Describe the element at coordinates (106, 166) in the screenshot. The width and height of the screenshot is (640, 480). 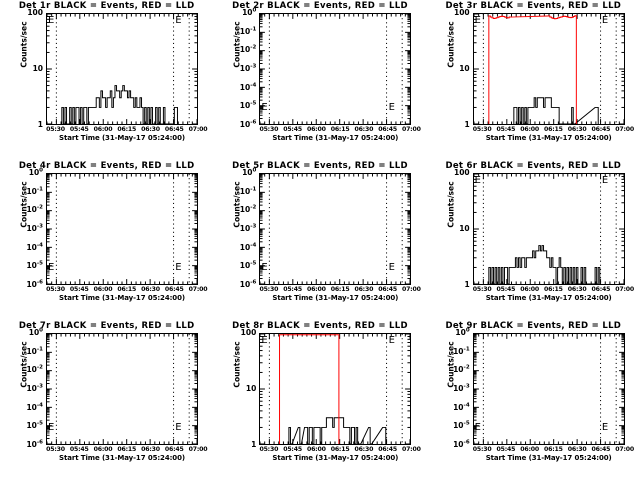
I see `panel-title: Det 4r BLACK = Events, RED = LLD` at that location.